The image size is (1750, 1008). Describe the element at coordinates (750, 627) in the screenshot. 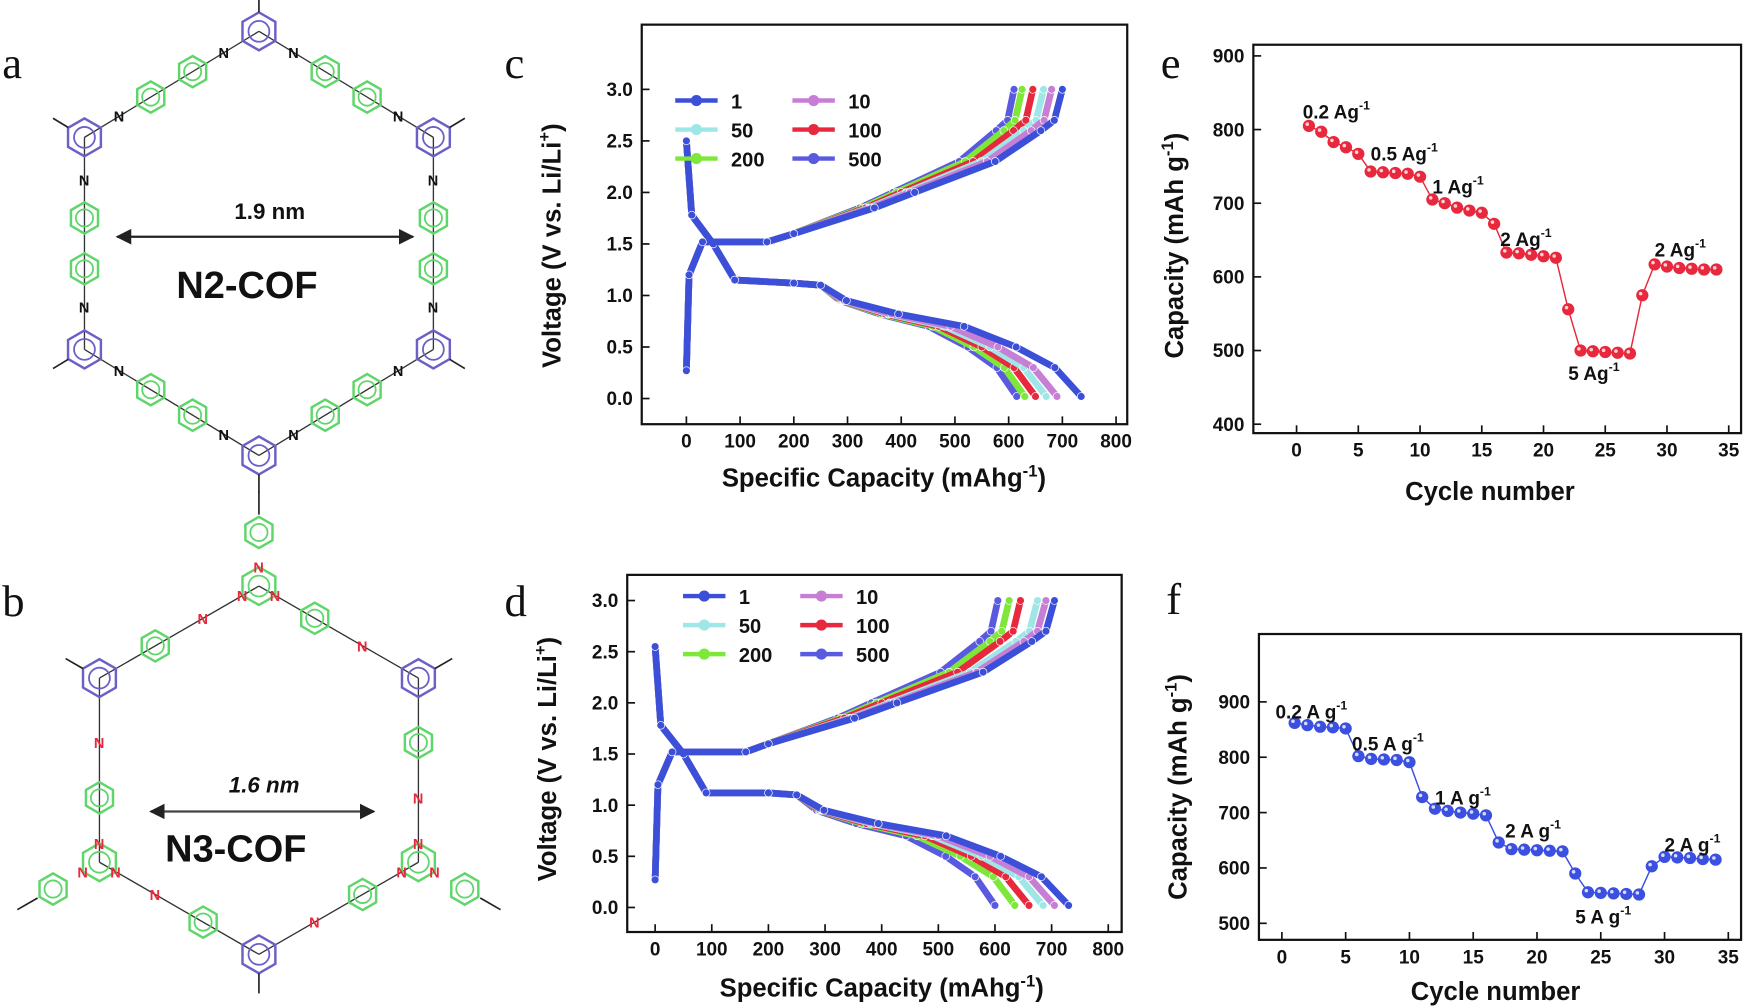

I see `legend-label-50: 50` at that location.